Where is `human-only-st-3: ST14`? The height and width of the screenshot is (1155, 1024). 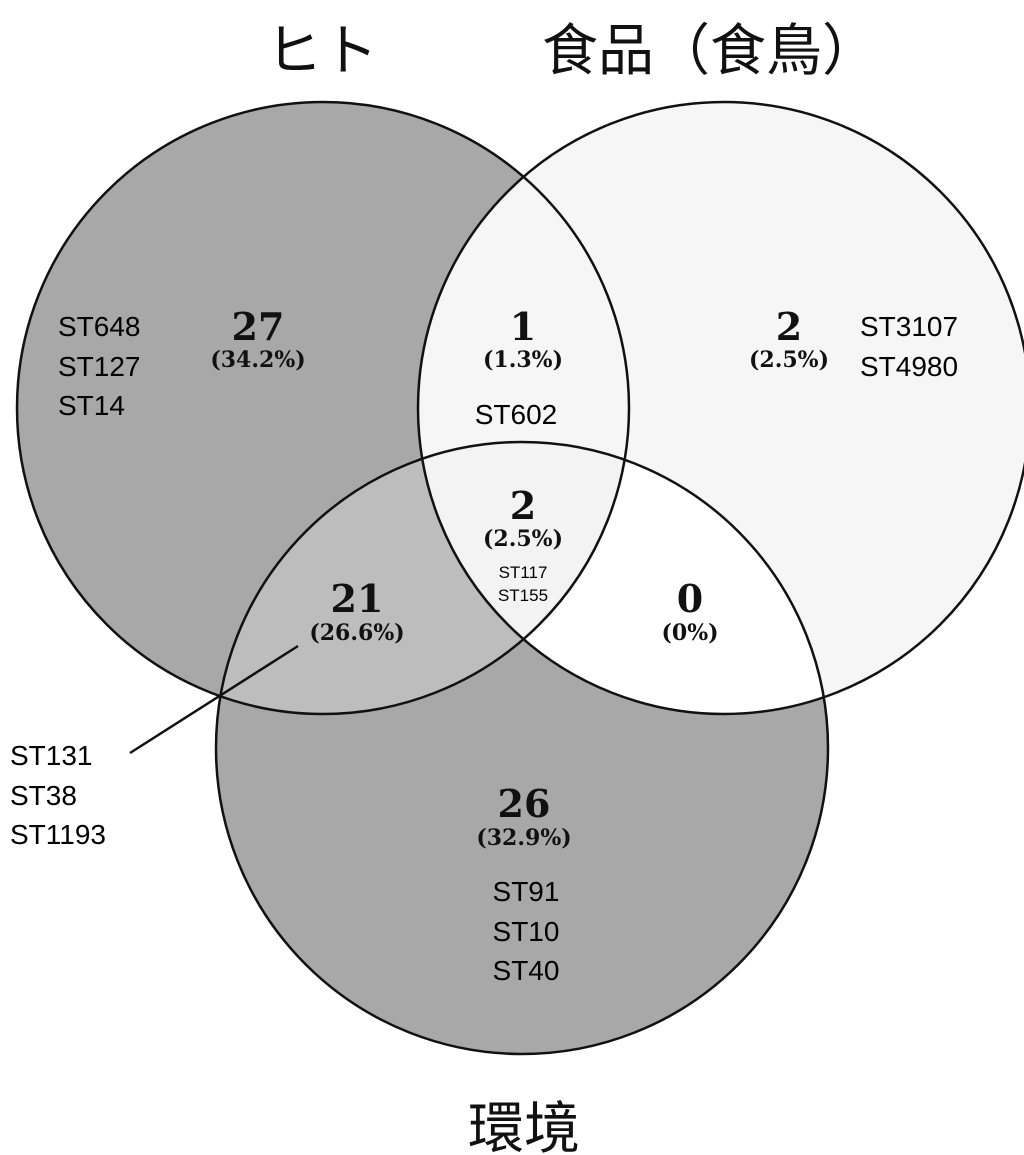
human-only-st-3: ST14 is located at coordinates (91, 405).